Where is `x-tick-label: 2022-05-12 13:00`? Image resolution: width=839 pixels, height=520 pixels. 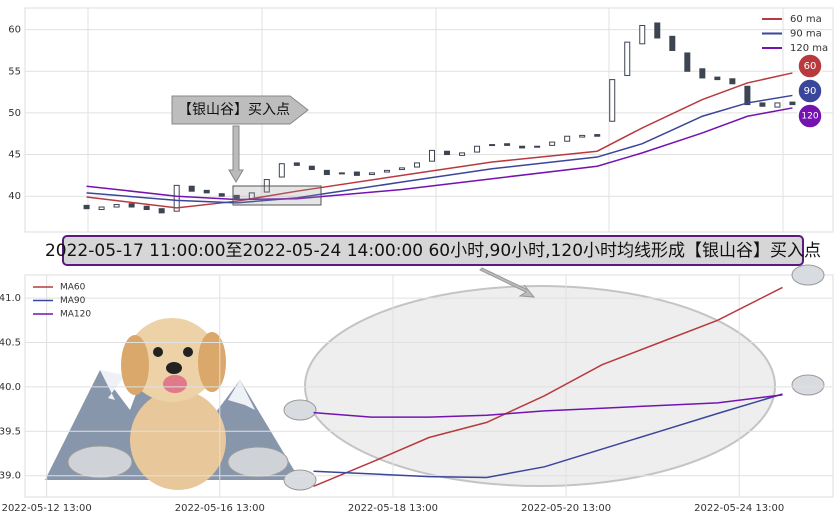 x-tick-label: 2022-05-12 13:00 is located at coordinates (47, 508).